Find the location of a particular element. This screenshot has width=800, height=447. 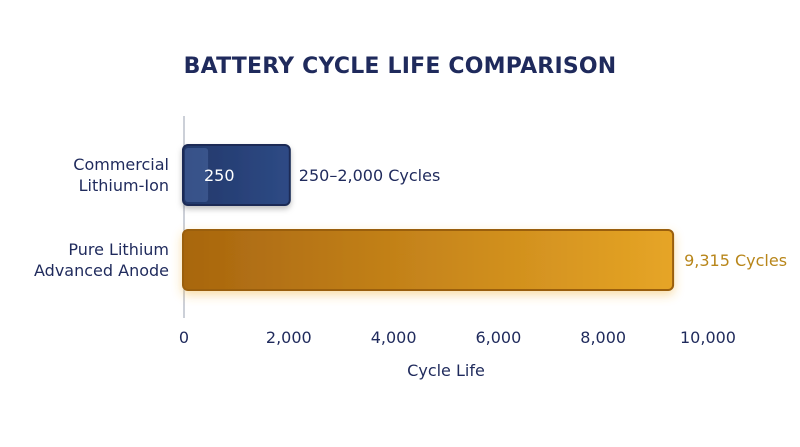

bar-1-range-start-band is located at coordinates (197, 175).